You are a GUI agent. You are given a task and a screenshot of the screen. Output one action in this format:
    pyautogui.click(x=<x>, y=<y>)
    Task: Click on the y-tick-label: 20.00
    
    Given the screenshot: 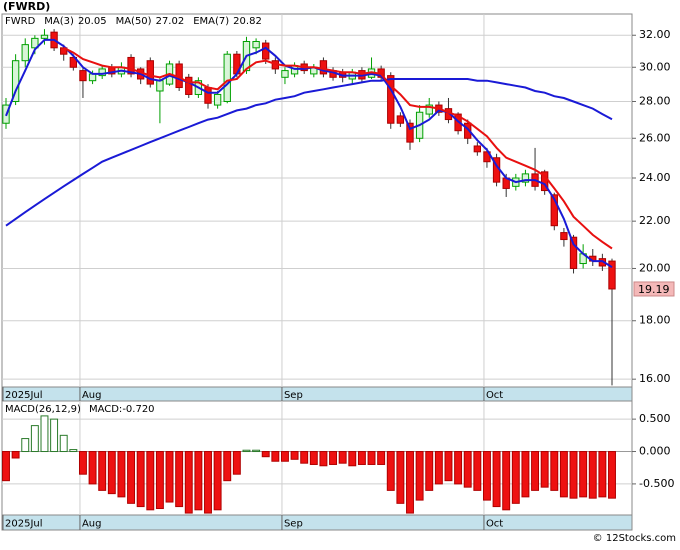 What is the action you would take?
    pyautogui.click(x=655, y=267)
    